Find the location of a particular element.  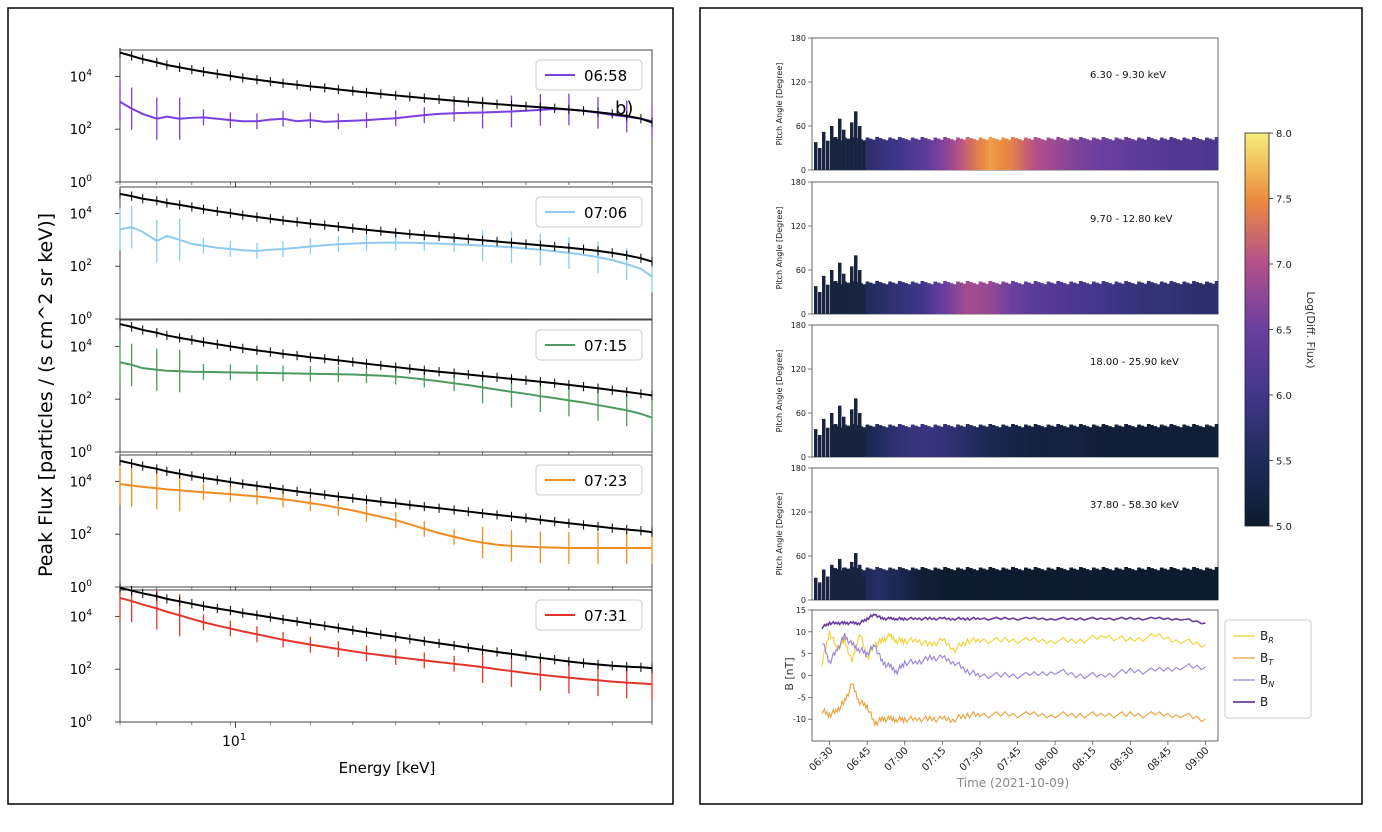

legend-label: 07:06 is located at coordinates (605, 213).